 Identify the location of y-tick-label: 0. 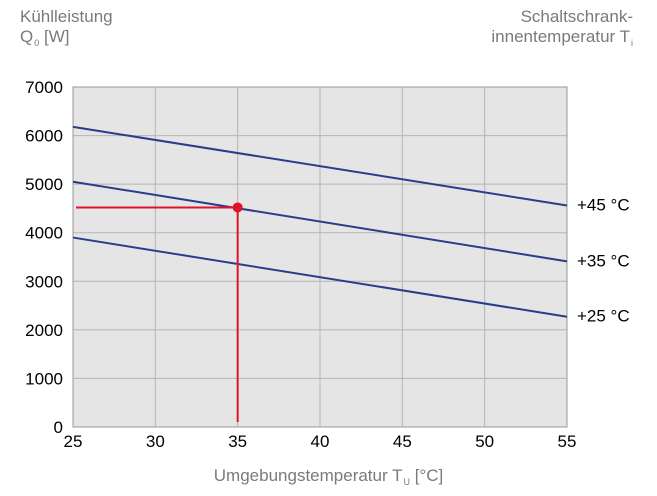
(58, 427).